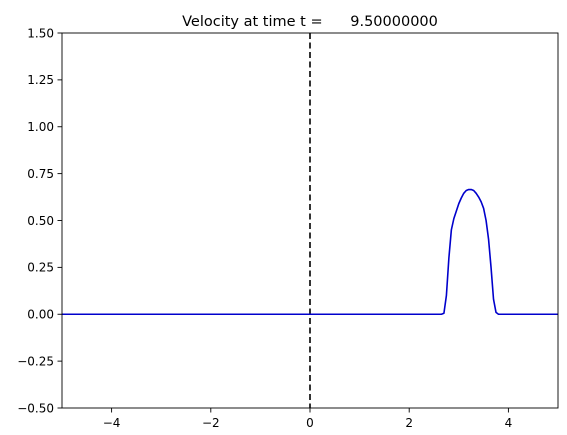  Describe the element at coordinates (509, 423) in the screenshot. I see `x-tick-label: 4` at that location.